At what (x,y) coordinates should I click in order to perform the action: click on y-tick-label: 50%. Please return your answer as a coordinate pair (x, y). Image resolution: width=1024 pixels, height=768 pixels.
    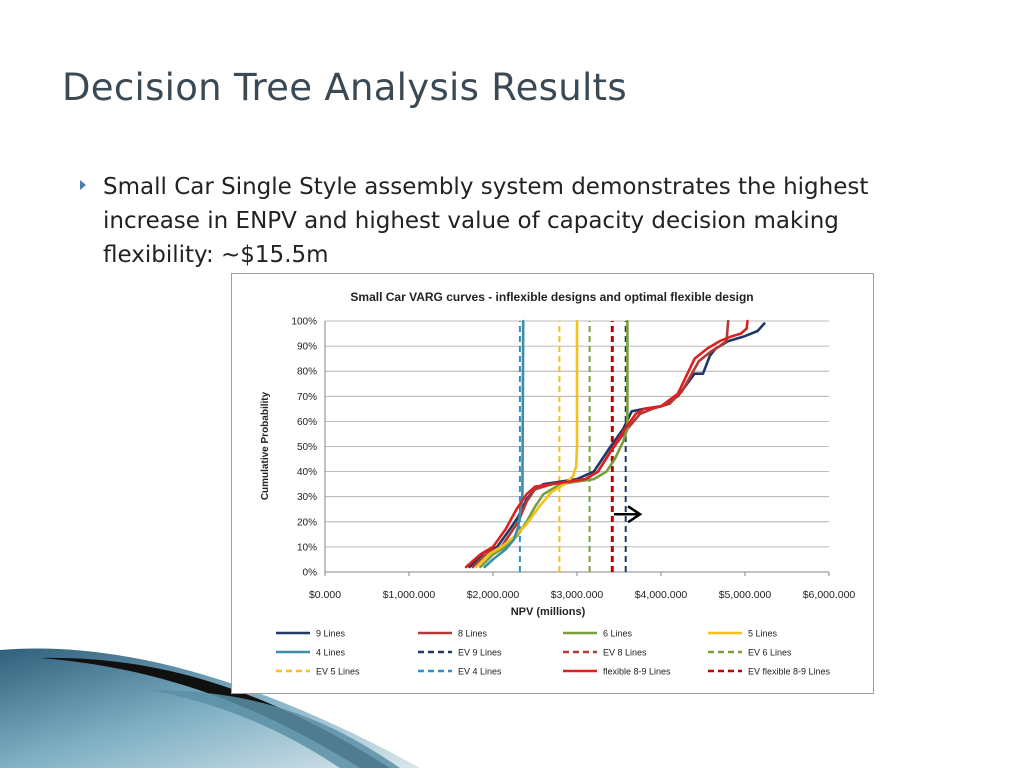
    Looking at the image, I should click on (307, 447).